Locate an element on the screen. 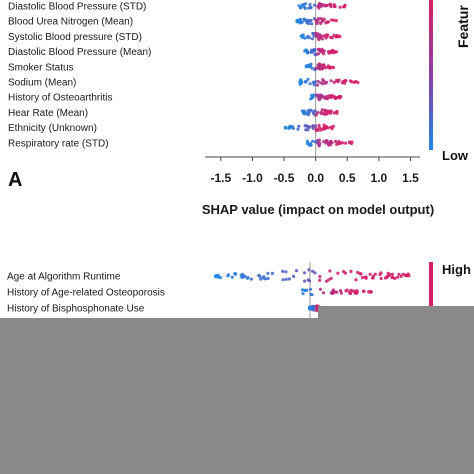 Image resolution: width=474 pixels, height=474 pixels. feature-label: History of Bisphosphonate Use is located at coordinates (76, 309).